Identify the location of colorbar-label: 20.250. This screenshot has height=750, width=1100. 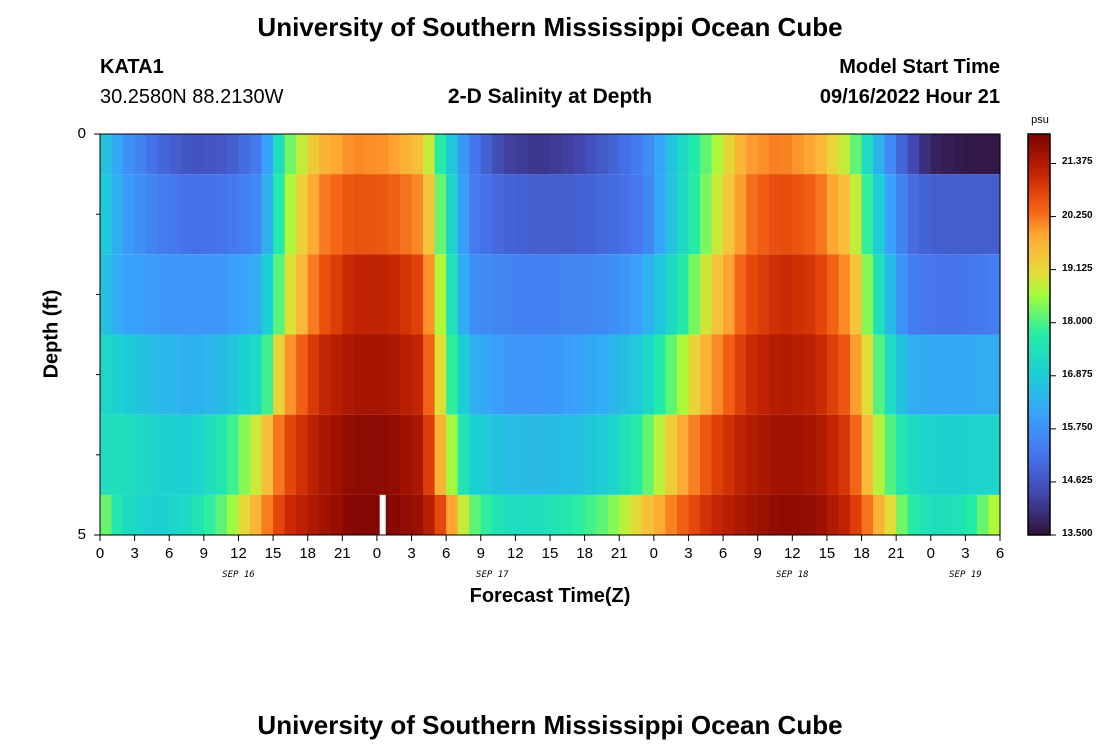
(1077, 215).